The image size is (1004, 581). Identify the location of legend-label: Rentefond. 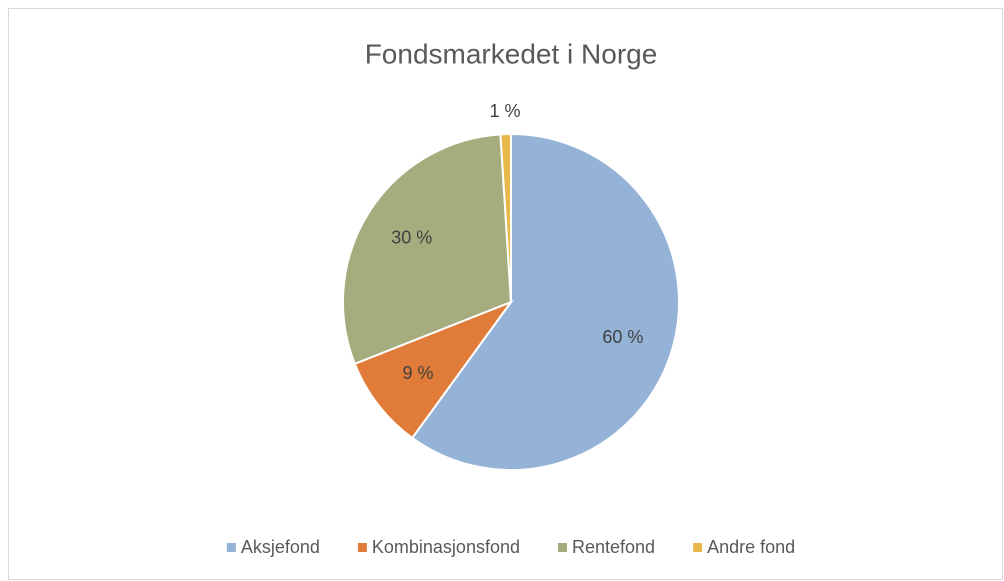
(613, 547).